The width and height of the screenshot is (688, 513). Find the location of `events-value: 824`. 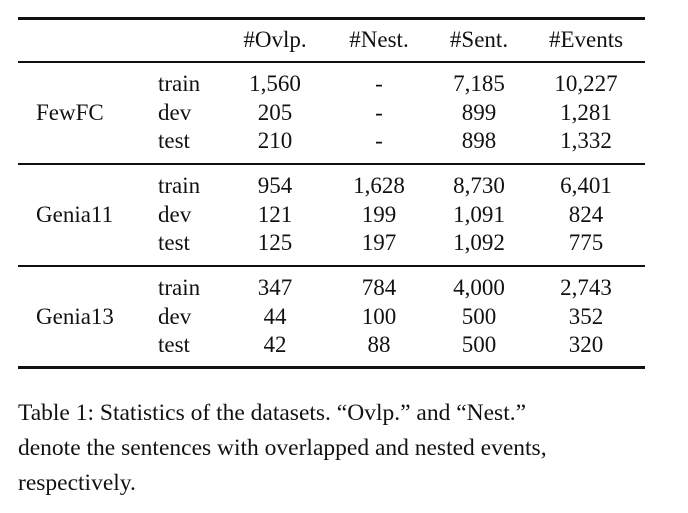

events-value: 824 is located at coordinates (586, 214).